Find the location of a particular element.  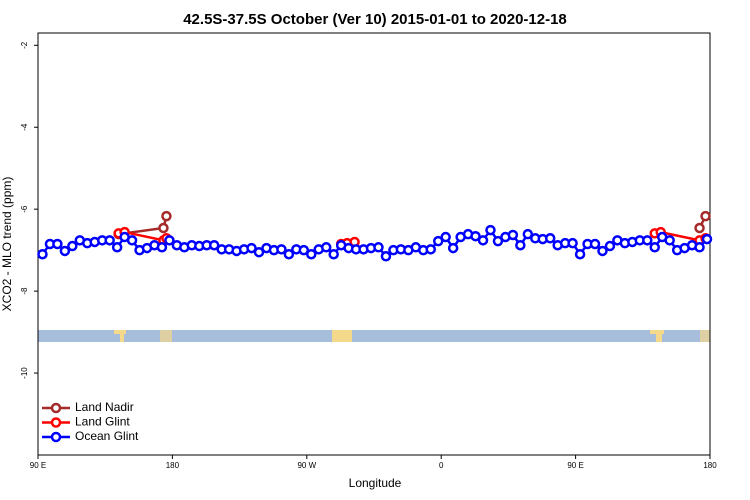

y-axis-label: XCO2 - MLO trend (ppm) is located at coordinates (7, 244).